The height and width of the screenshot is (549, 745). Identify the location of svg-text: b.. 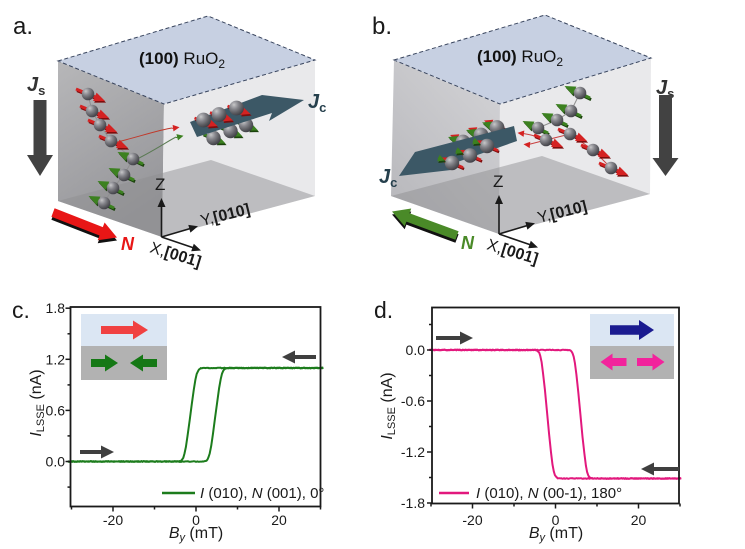
(382, 26).